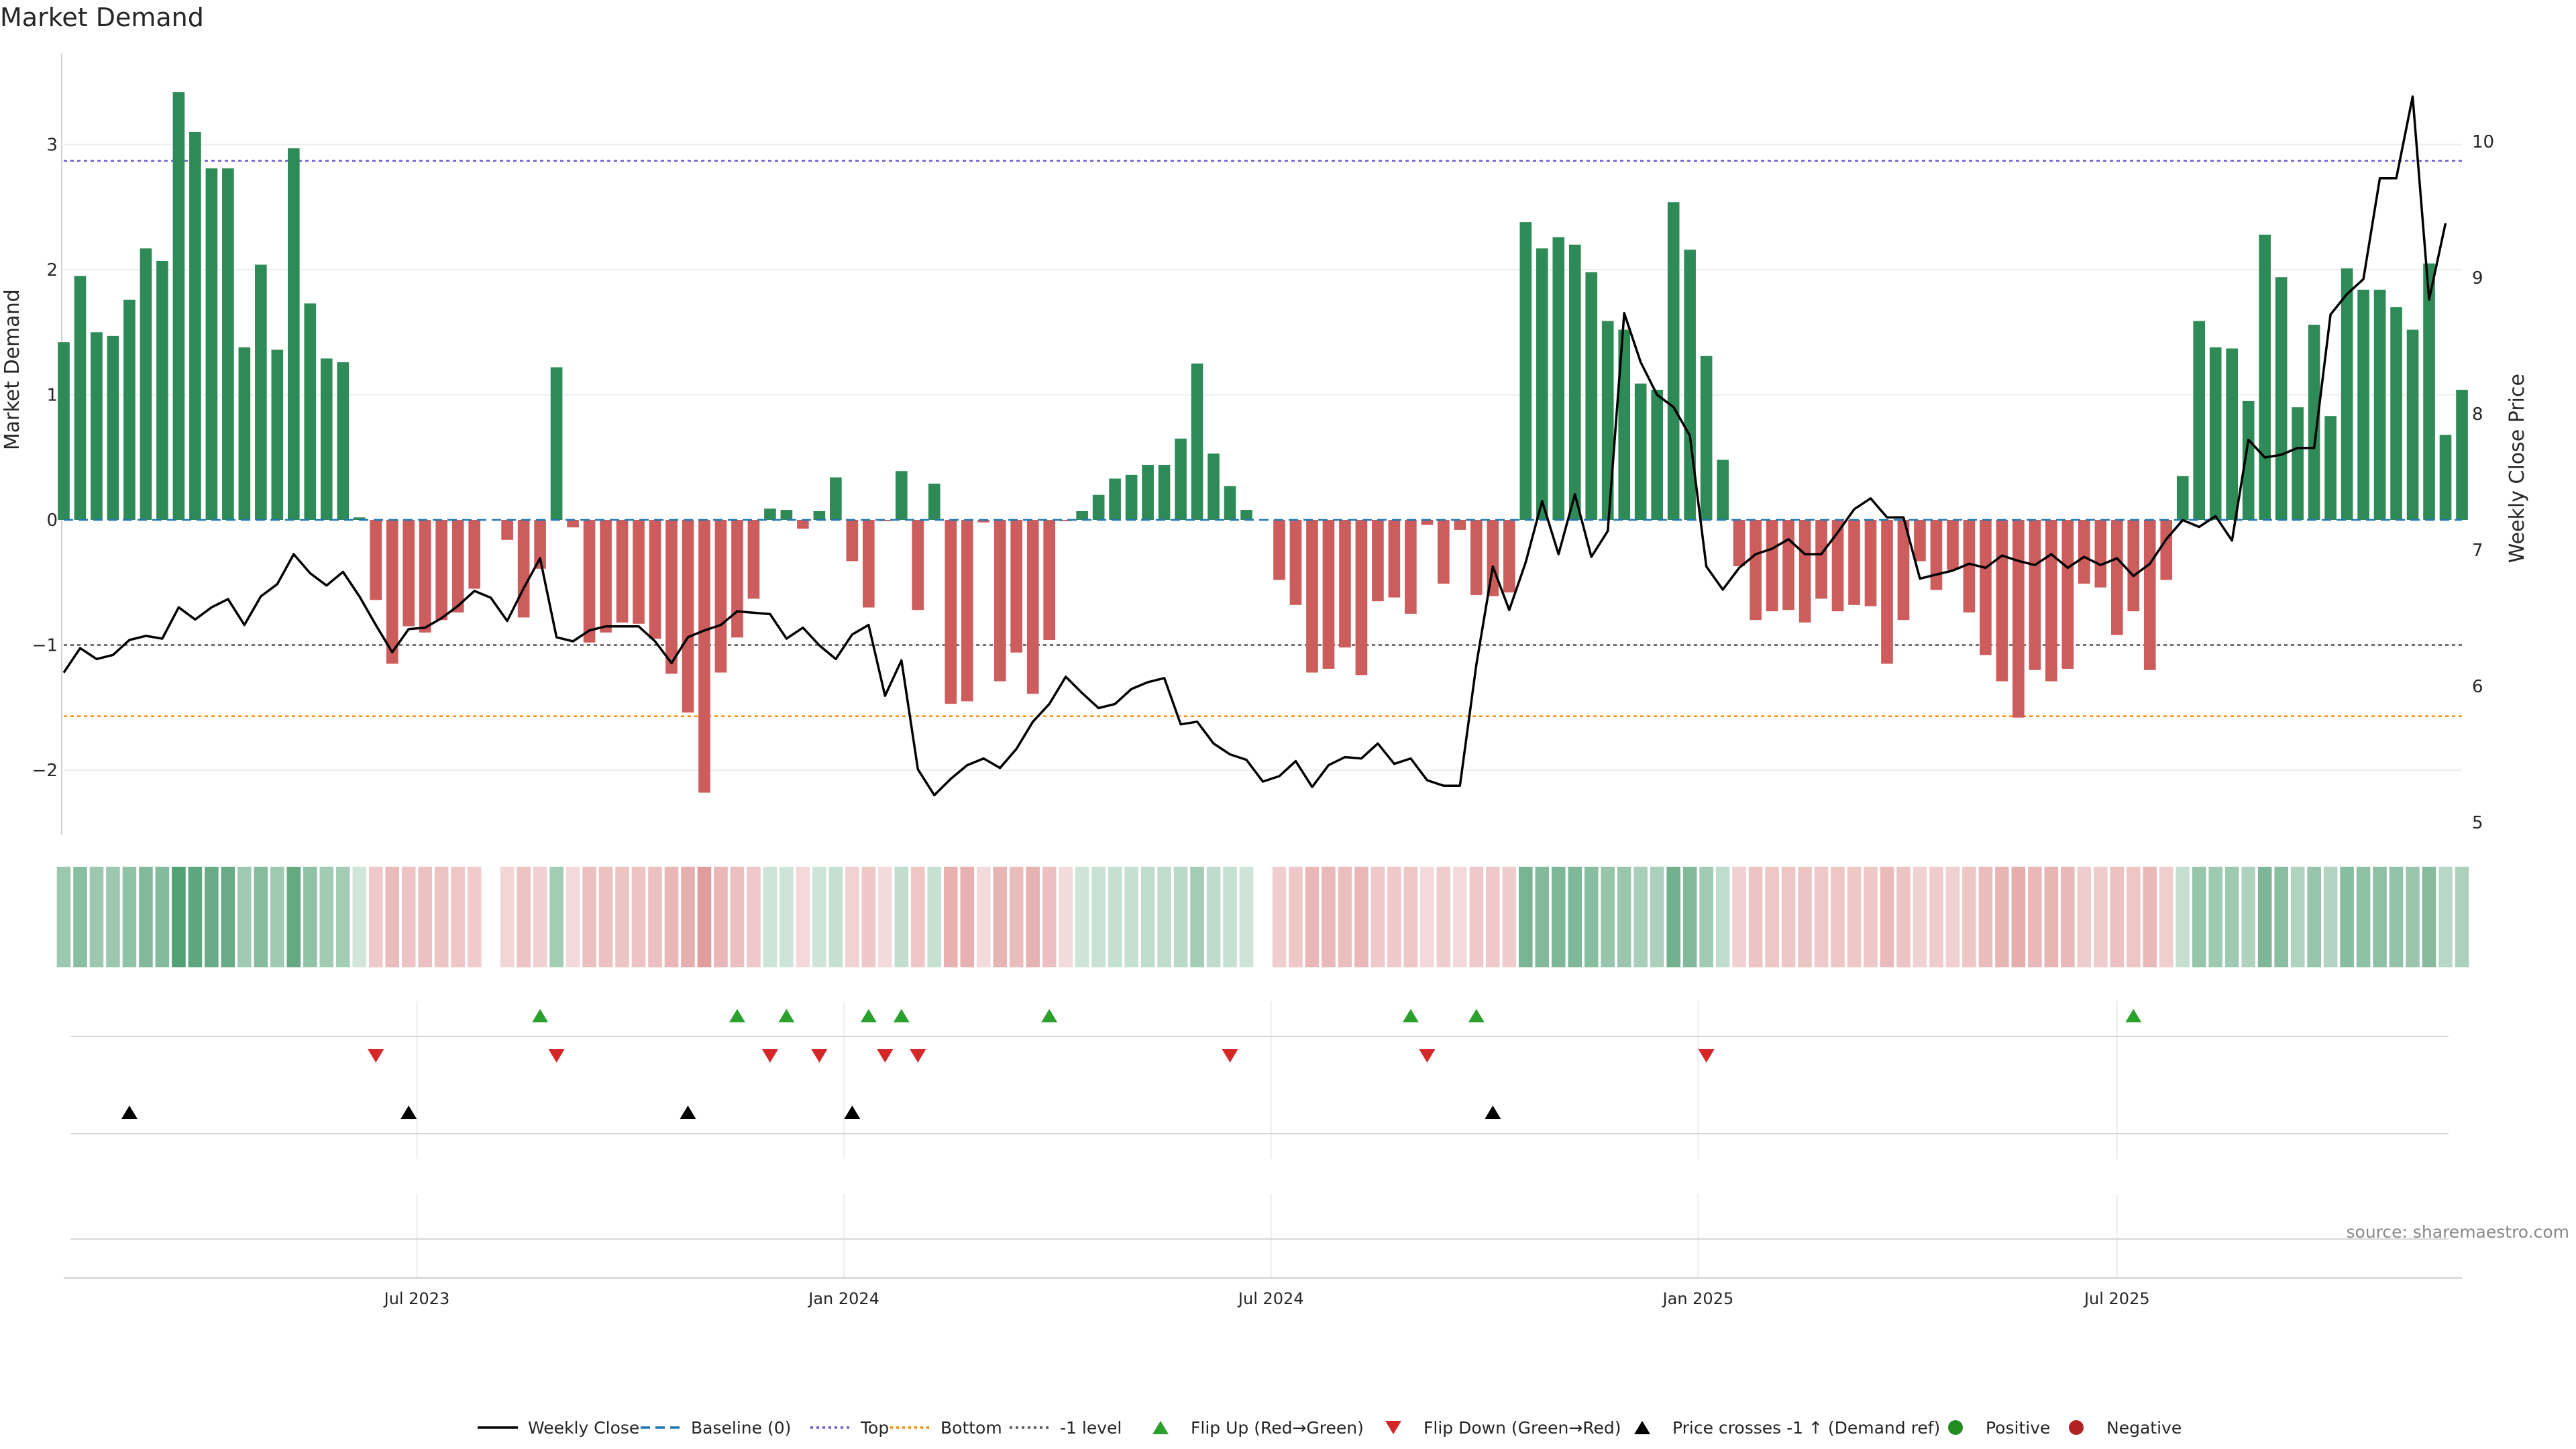 Image resolution: width=2576 pixels, height=1449 pixels. Describe the element at coordinates (12, 369) in the screenshot. I see `y-axis-label: Market Demand` at that location.